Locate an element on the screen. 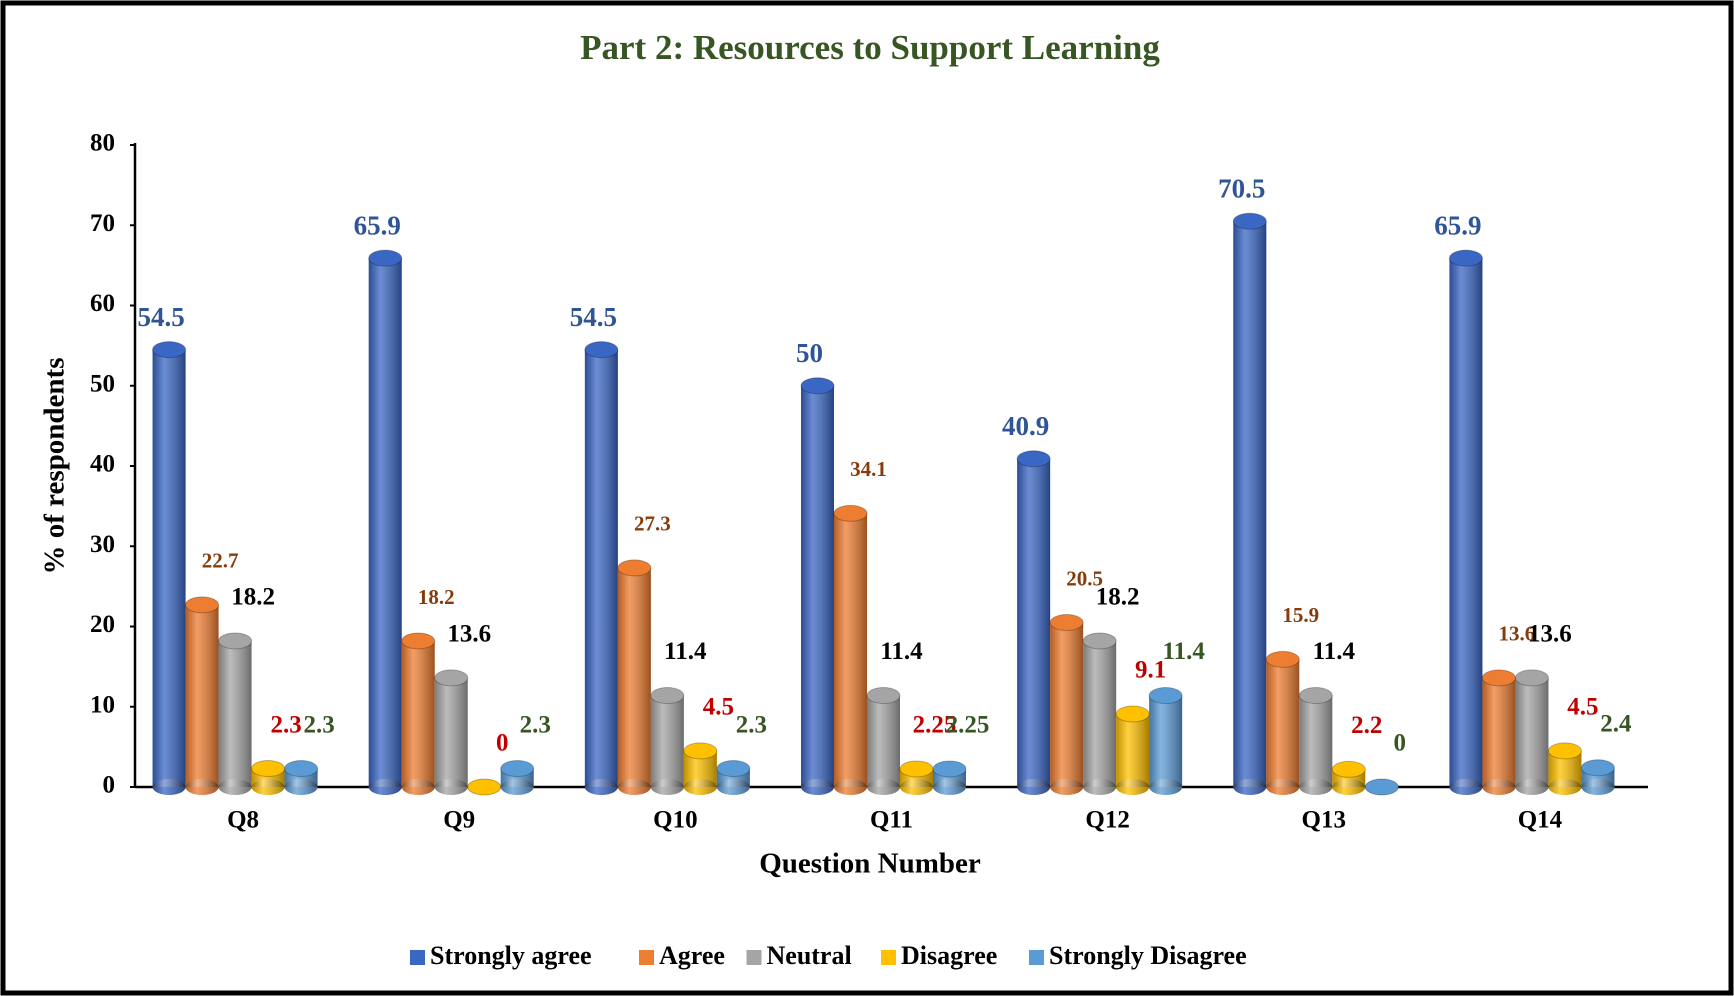 The image size is (1734, 996). data-label: 15.9 is located at coordinates (1300, 615).